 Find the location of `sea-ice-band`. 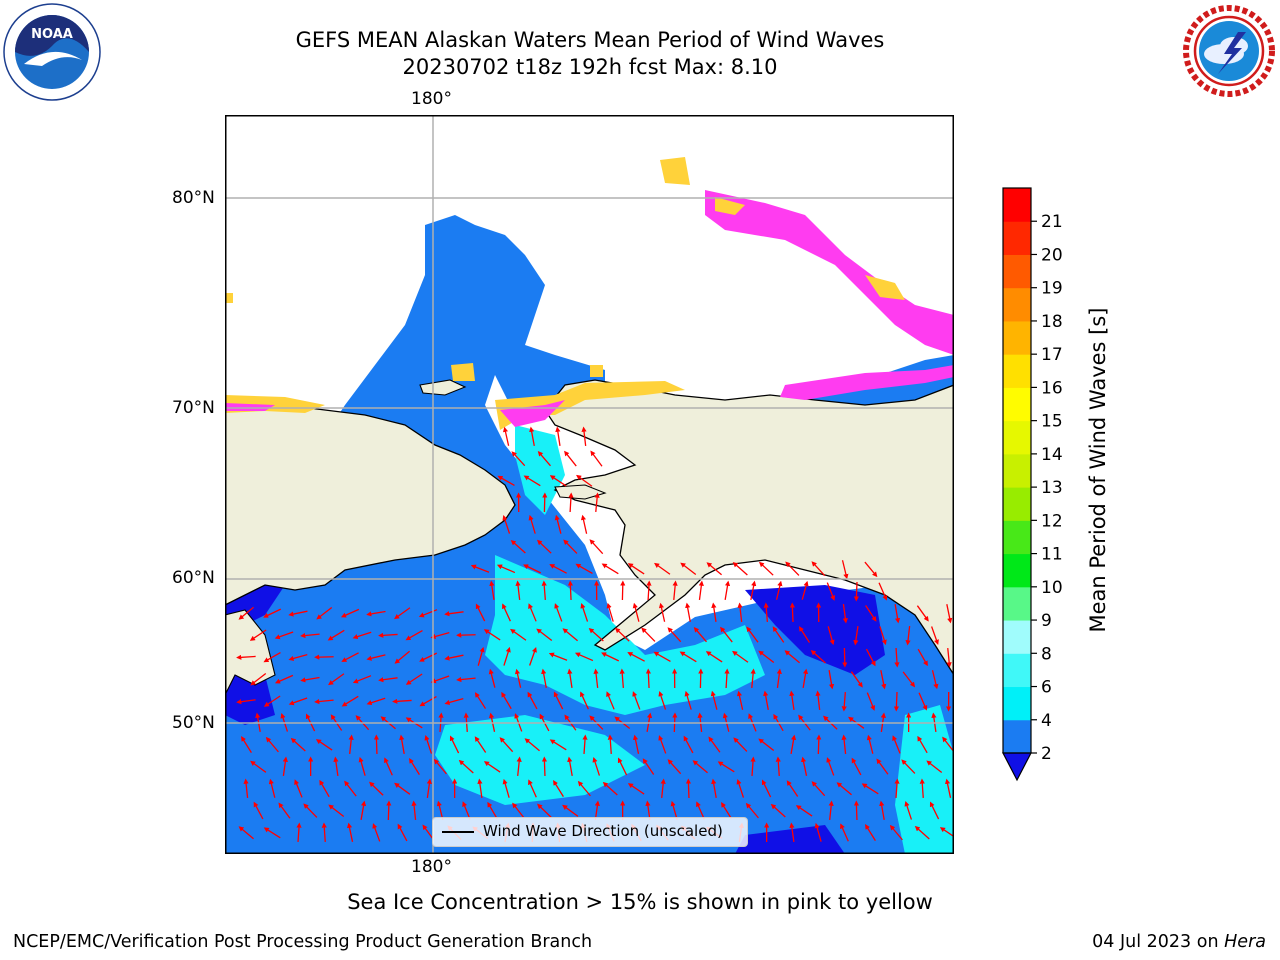

sea-ice-band is located at coordinates (532, 413).